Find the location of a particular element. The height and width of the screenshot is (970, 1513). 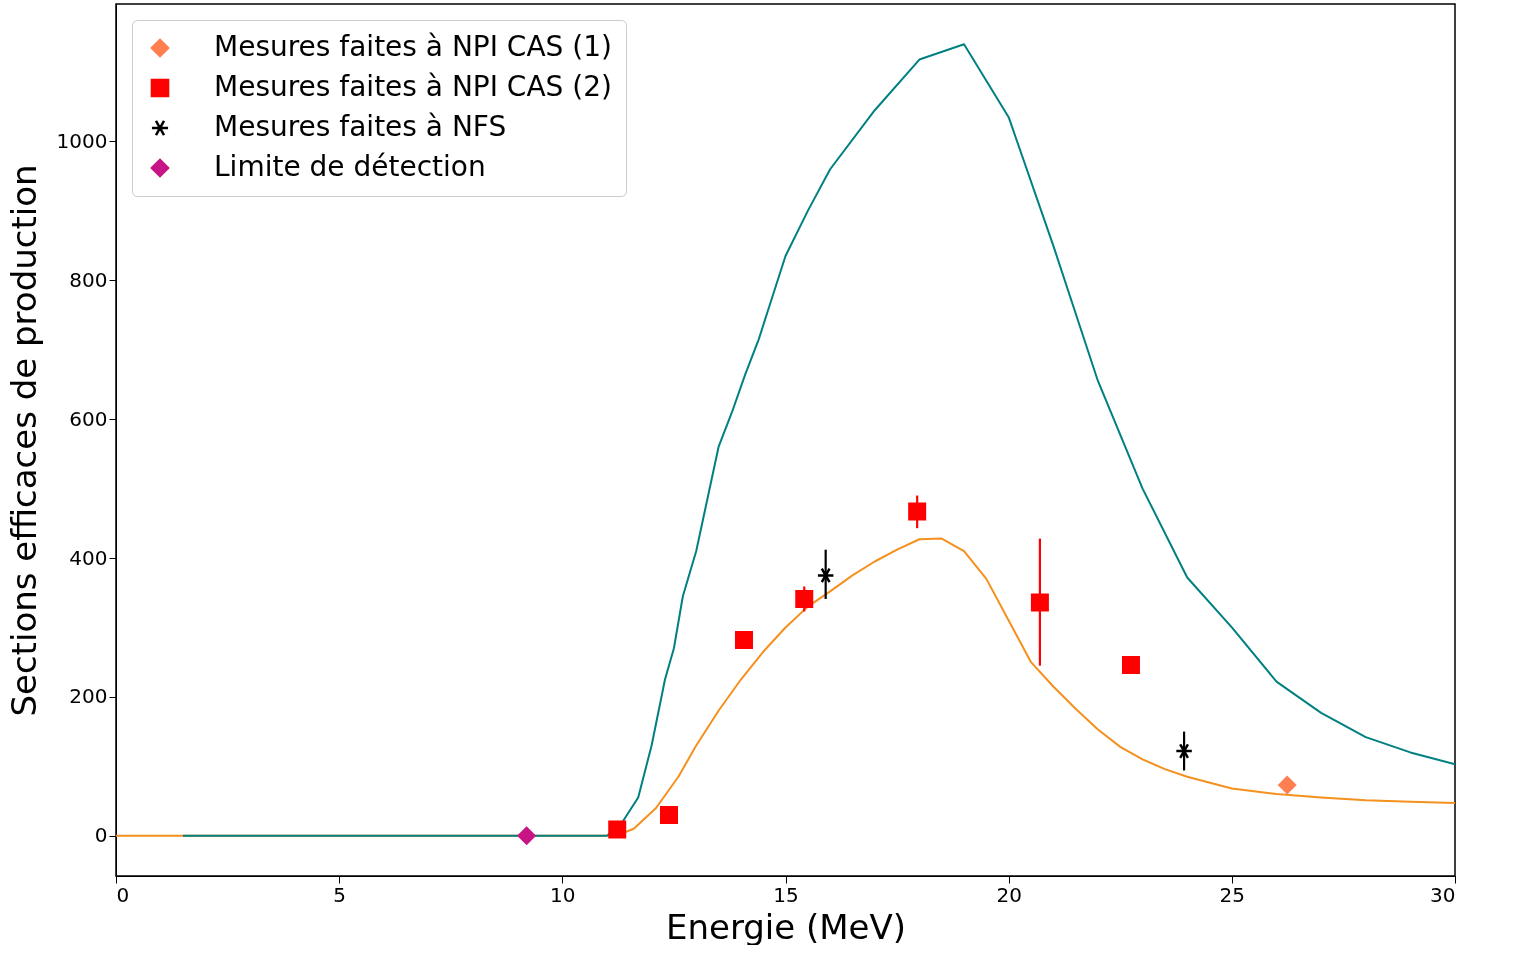

x-tick-label: 5 is located at coordinates (340, 894).